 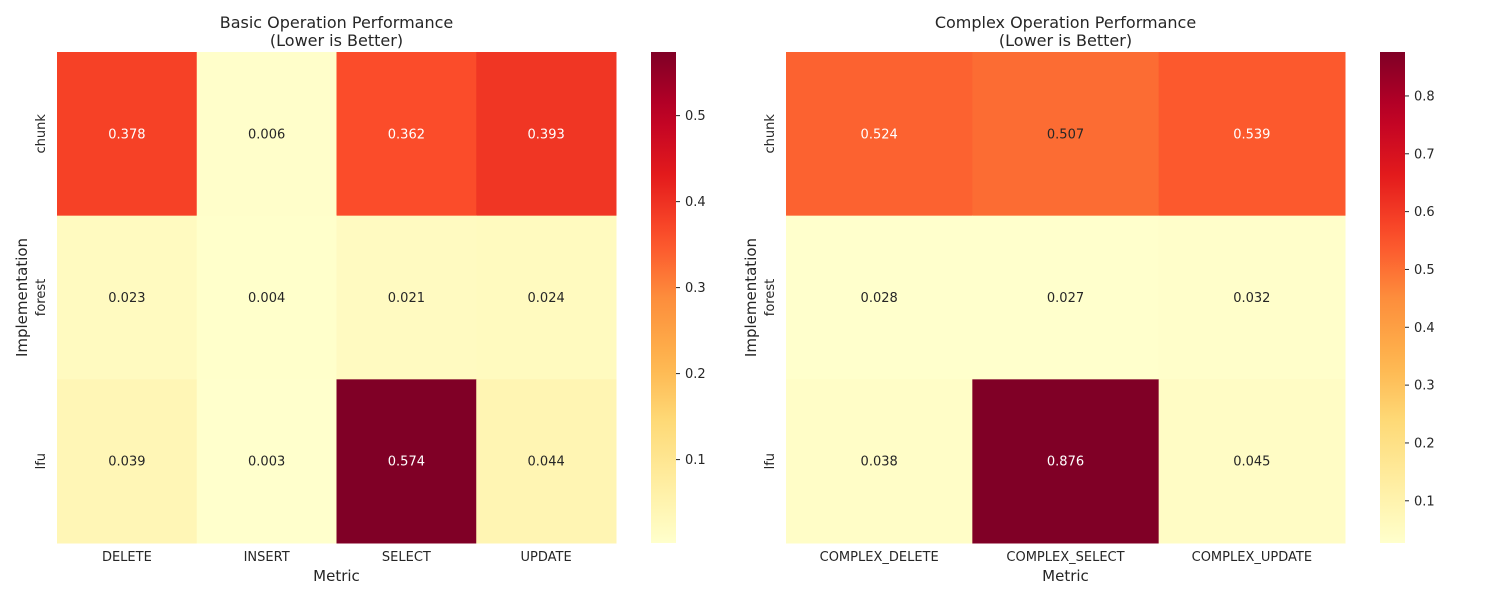 What do you see at coordinates (1424, 154) in the screenshot?
I see `colorbar-tick-label: 0.7` at bounding box center [1424, 154].